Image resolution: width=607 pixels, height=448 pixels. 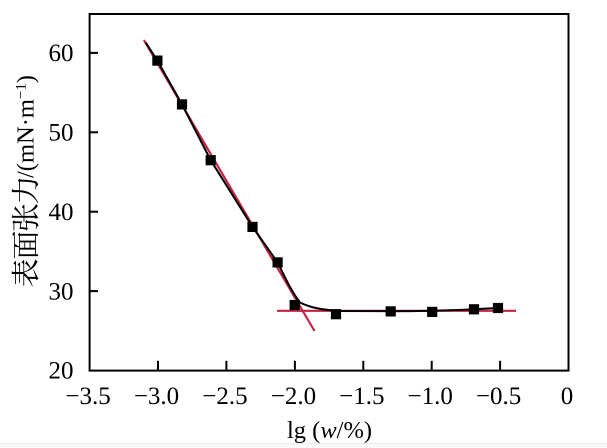 I want to click on svg-text: 40, so click(x=61, y=212).